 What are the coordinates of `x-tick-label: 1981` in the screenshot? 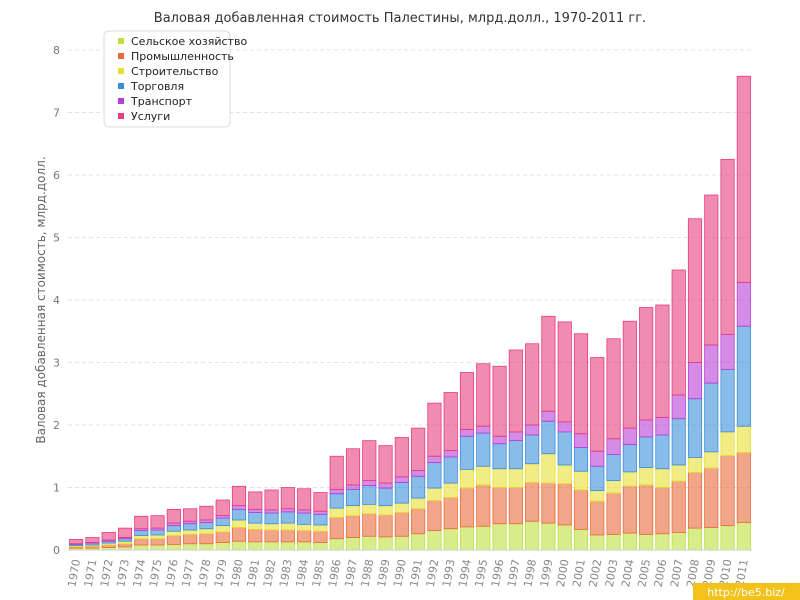 It's located at (254, 573).